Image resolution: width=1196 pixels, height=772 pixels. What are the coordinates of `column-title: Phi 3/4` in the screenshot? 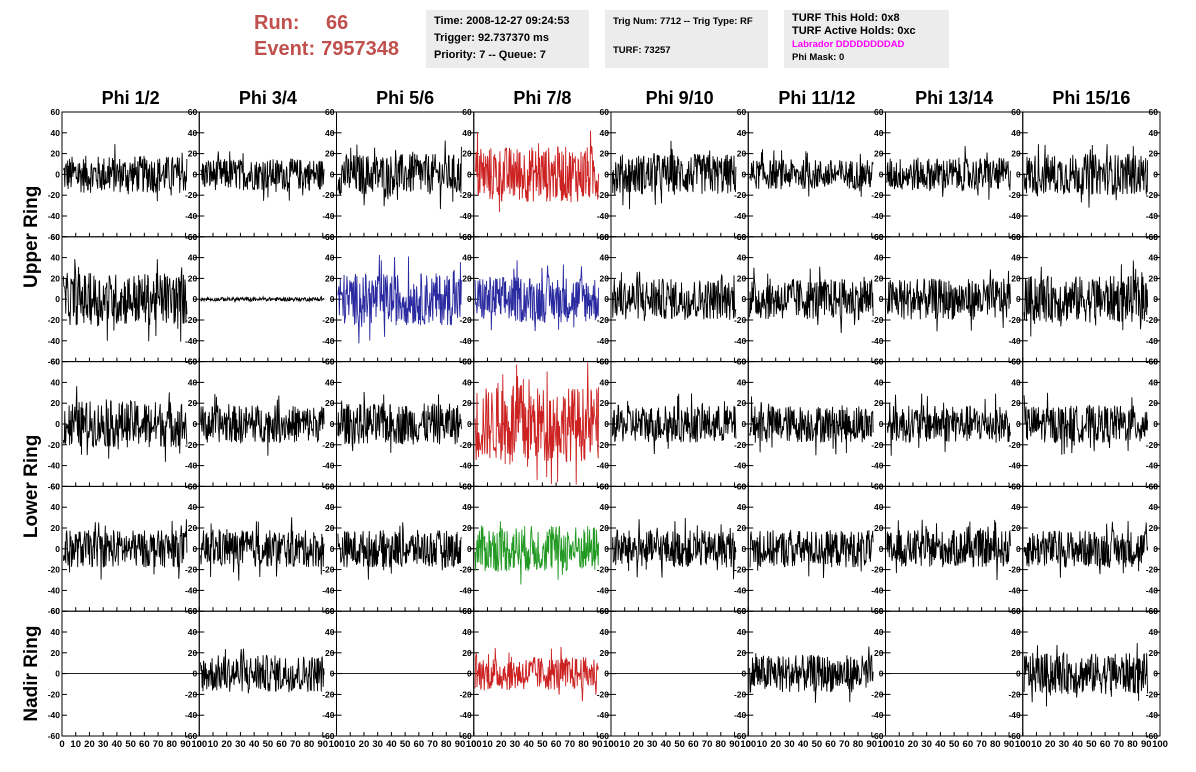 It's located at (268, 98).